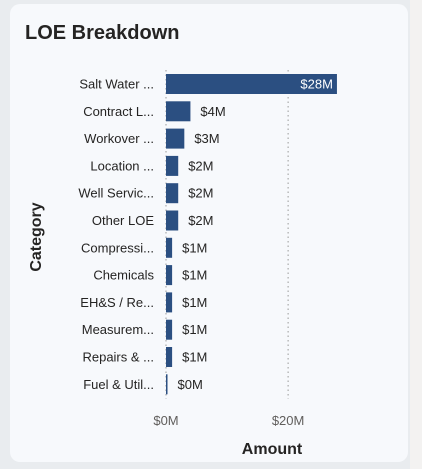 The height and width of the screenshot is (469, 422). I want to click on data-label: $4M, so click(212, 111).